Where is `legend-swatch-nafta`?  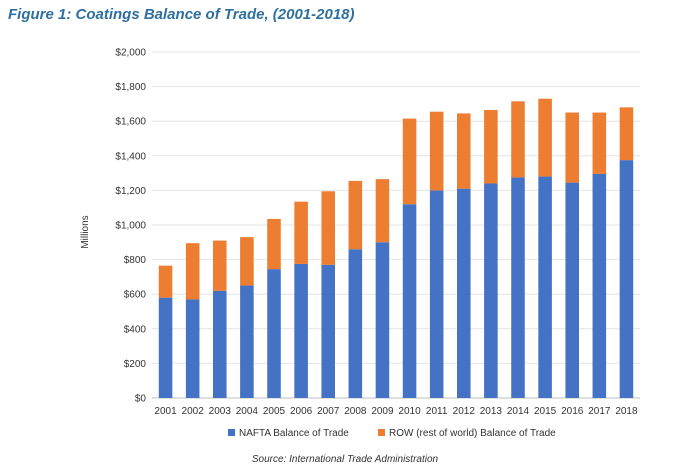
legend-swatch-nafta is located at coordinates (231, 432).